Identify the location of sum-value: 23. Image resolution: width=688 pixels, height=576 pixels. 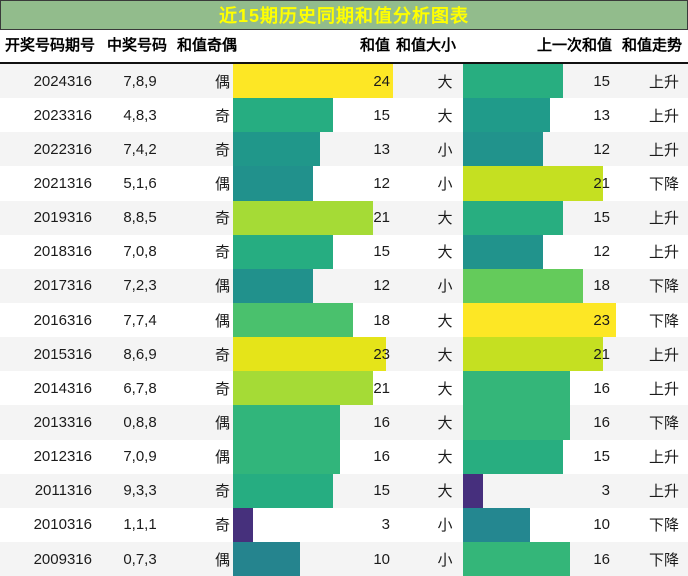
(381, 354).